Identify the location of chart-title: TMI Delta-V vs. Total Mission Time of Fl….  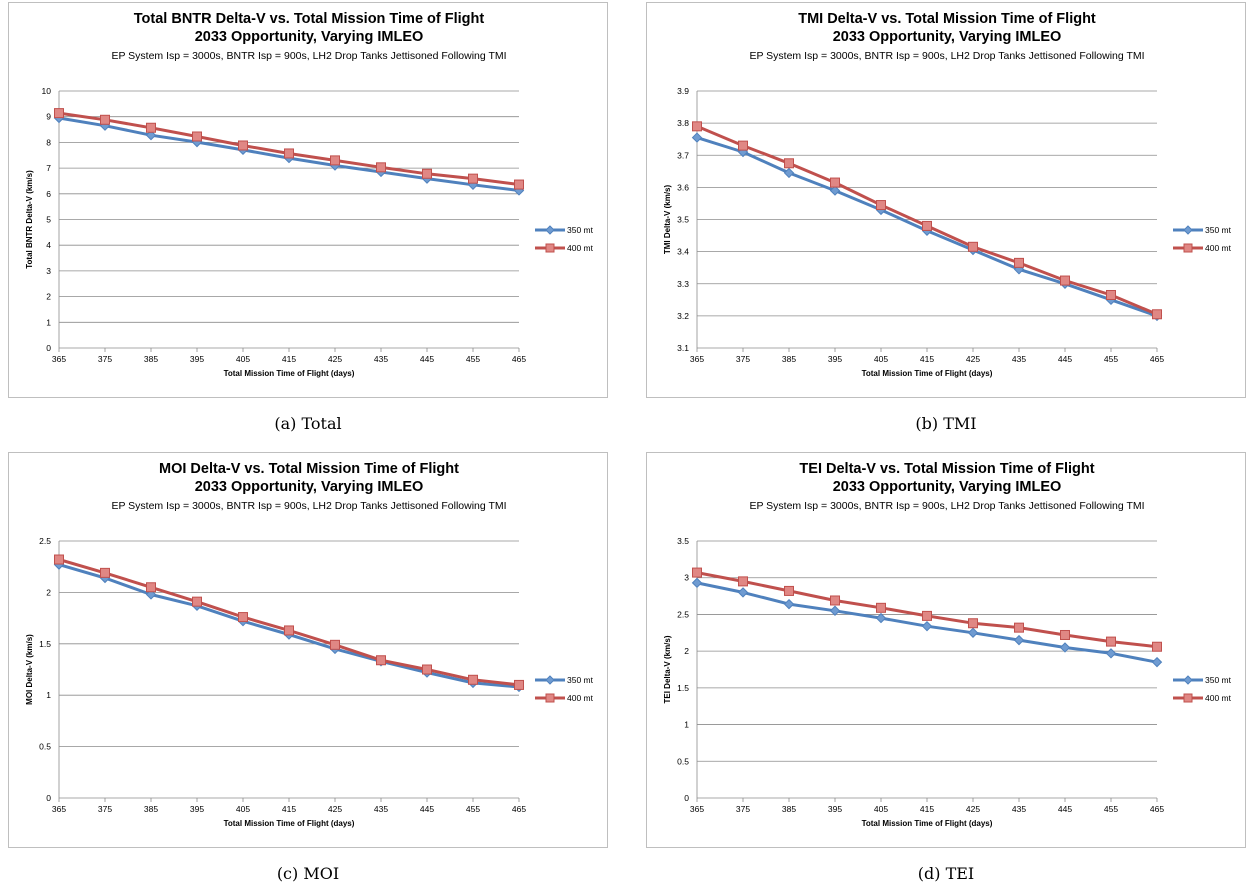
(947, 19).